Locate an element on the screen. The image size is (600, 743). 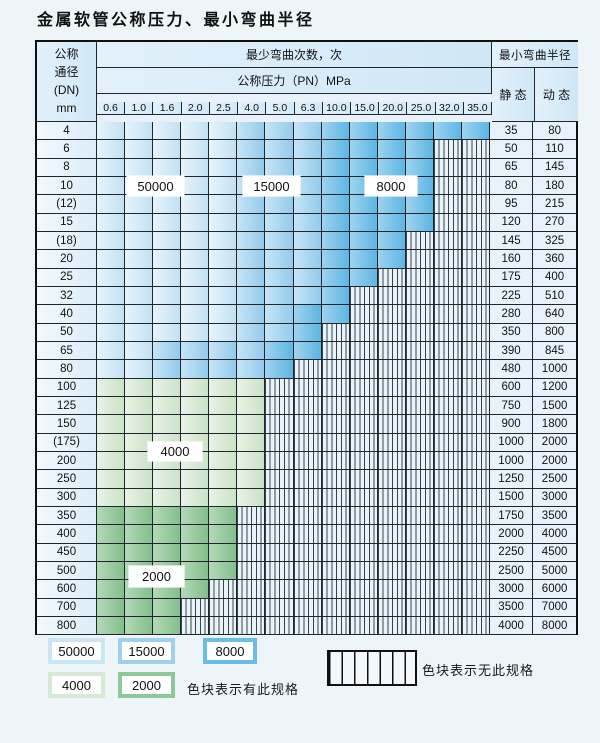
legend-swatch-label: 8000 is located at coordinates (230, 651).